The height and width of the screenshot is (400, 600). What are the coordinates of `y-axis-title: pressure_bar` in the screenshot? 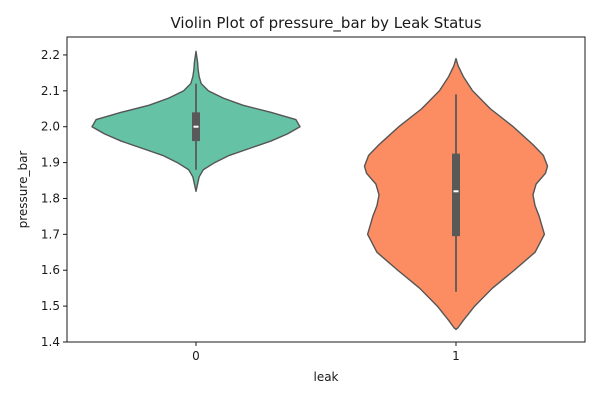 It's located at (23, 190).